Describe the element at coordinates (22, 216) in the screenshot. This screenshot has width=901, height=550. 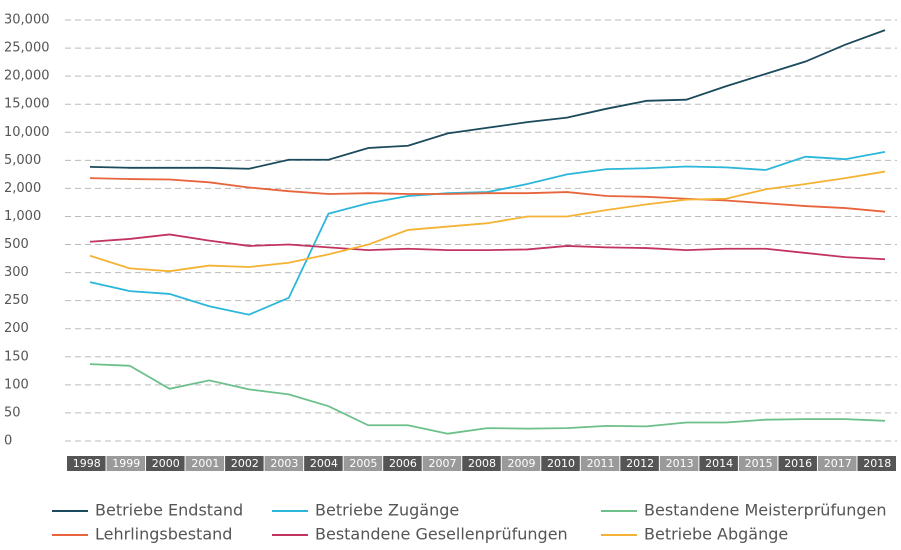
I see `y-tick-label: 1,000` at that location.